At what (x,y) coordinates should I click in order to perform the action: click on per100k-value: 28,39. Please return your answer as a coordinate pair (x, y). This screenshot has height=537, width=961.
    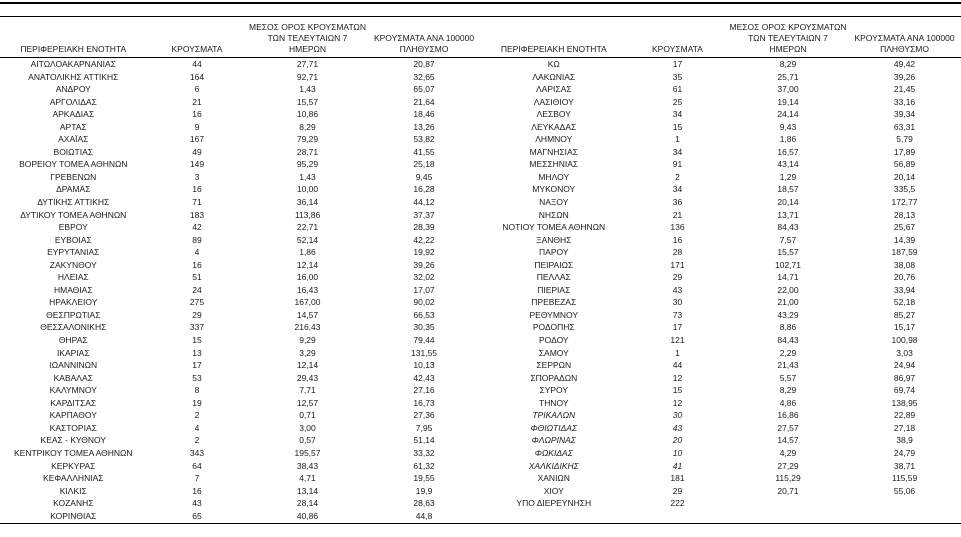
    Looking at the image, I should click on (424, 227).